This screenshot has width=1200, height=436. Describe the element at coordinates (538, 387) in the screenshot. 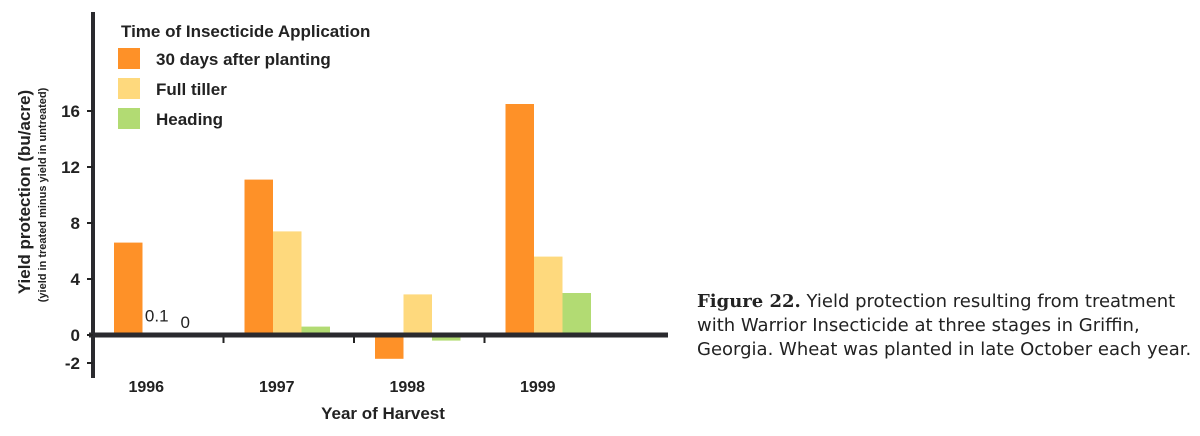

I see `x-tick-label: 1999` at that location.